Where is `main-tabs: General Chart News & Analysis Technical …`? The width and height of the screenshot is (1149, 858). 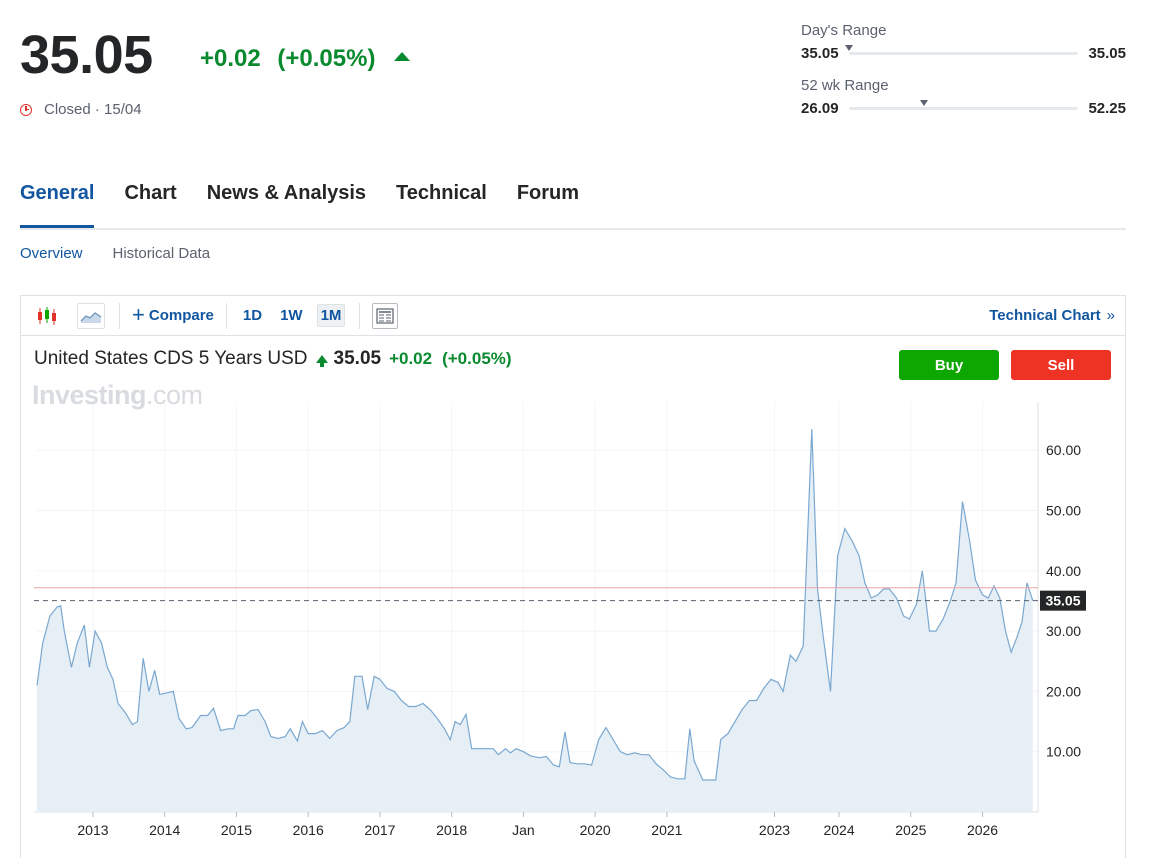 main-tabs: General Chart News & Analysis Technical … is located at coordinates (573, 204).